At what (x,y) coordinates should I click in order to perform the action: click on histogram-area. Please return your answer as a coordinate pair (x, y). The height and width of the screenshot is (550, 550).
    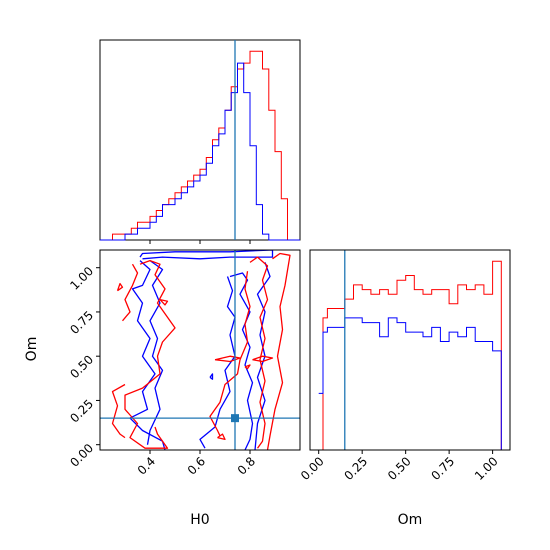
    Looking at the image, I should click on (410, 350).